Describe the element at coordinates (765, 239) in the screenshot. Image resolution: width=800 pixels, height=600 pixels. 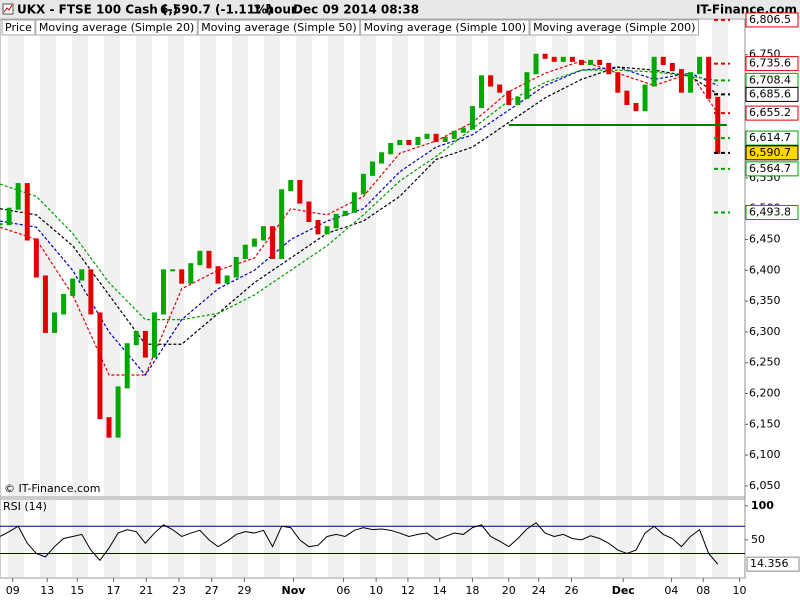
I see `y-tick-label: 6,450` at that location.